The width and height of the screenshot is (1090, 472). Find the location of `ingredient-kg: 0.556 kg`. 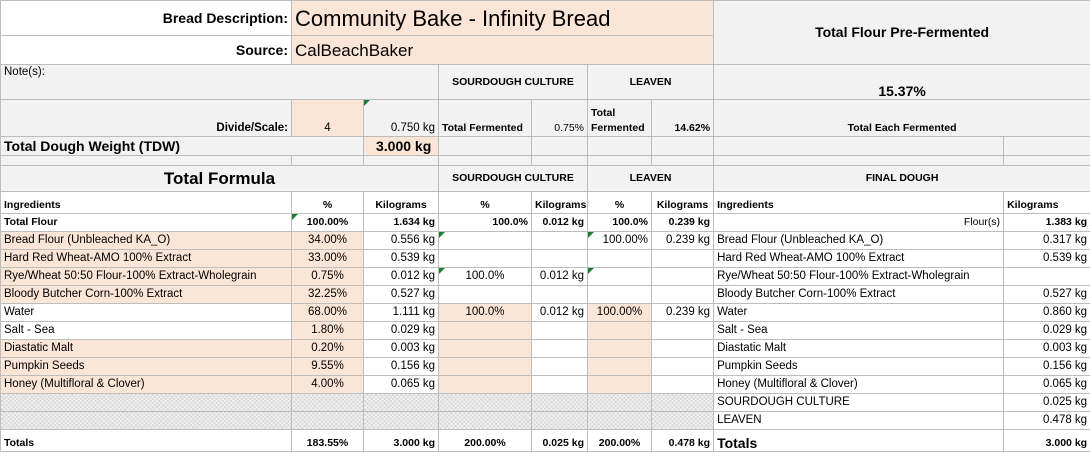

ingredient-kg: 0.556 kg is located at coordinates (401, 240).